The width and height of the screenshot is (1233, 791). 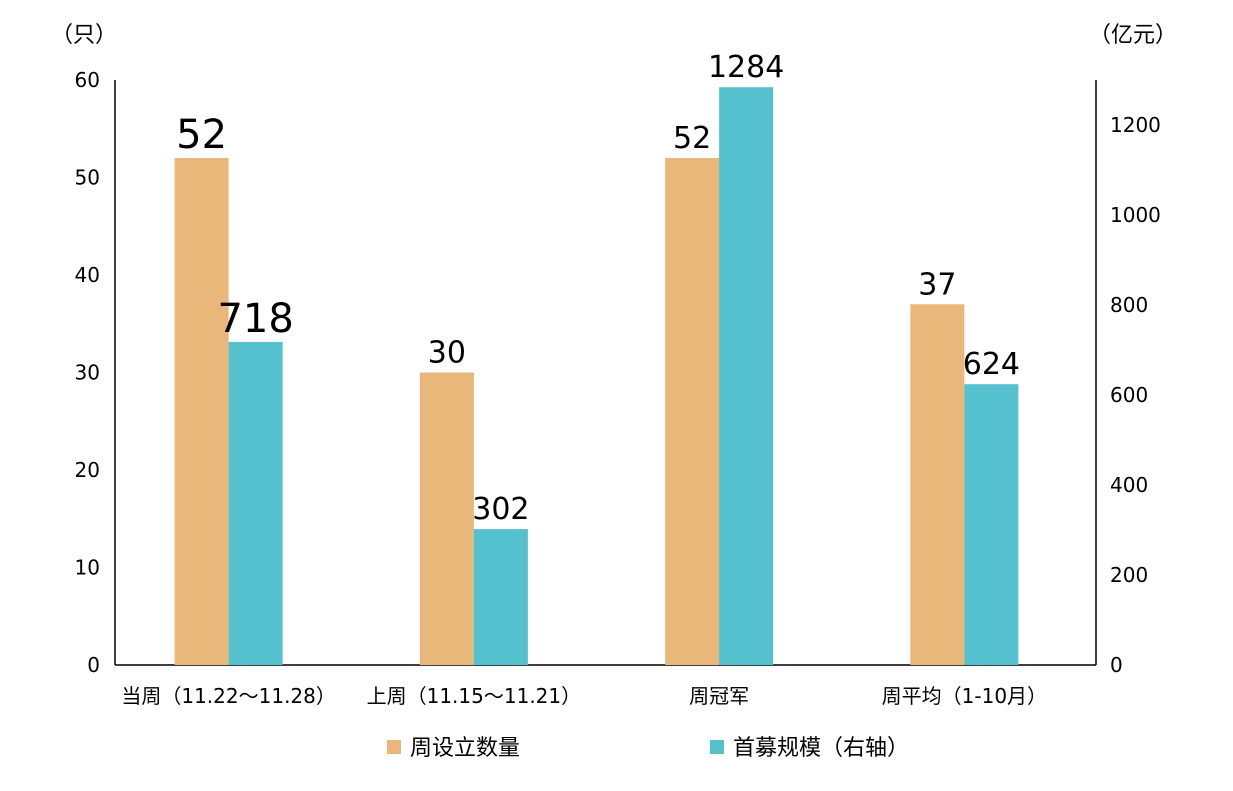 What do you see at coordinates (746, 67) in the screenshot?
I see `data-label-2-3: 1284` at bounding box center [746, 67].